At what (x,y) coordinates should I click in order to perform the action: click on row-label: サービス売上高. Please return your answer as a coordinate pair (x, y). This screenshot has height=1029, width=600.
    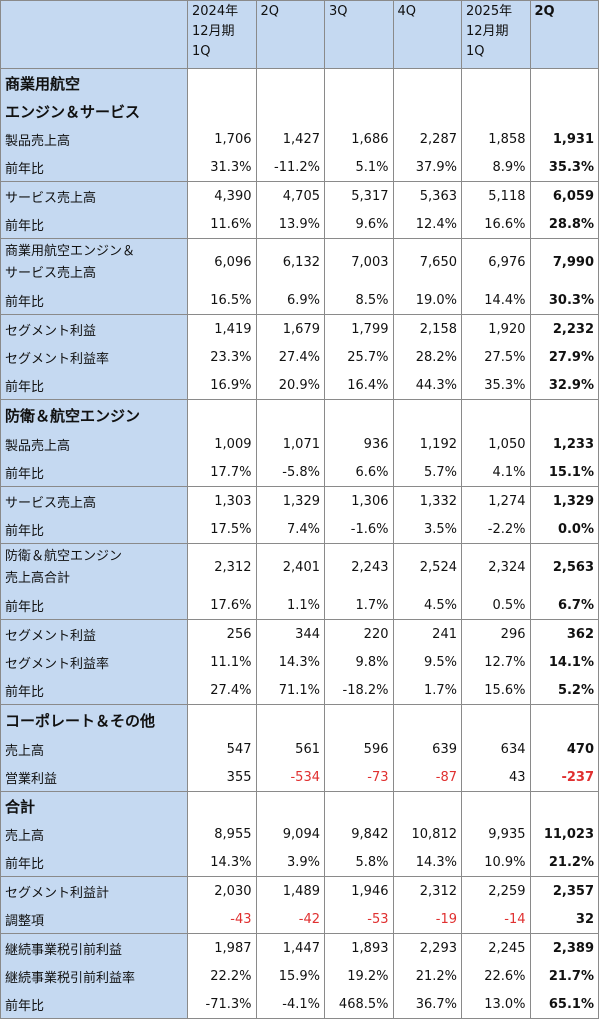
    Looking at the image, I should click on (94, 196).